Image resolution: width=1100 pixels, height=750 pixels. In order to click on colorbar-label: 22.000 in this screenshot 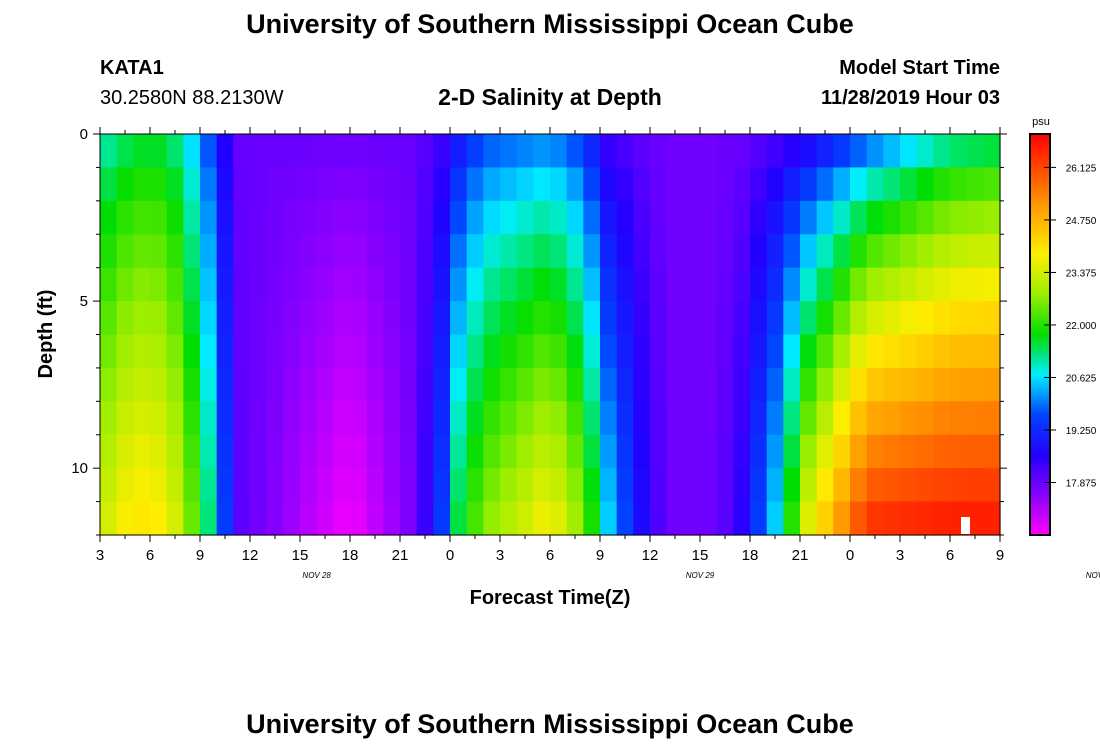, I will do `click(1081, 326)`.